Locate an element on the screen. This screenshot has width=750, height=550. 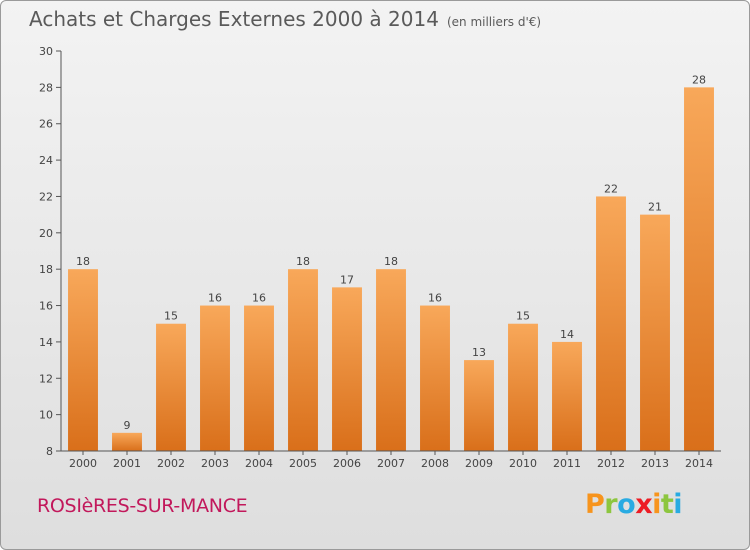
bar-value-label: 14 is located at coordinates (567, 334).